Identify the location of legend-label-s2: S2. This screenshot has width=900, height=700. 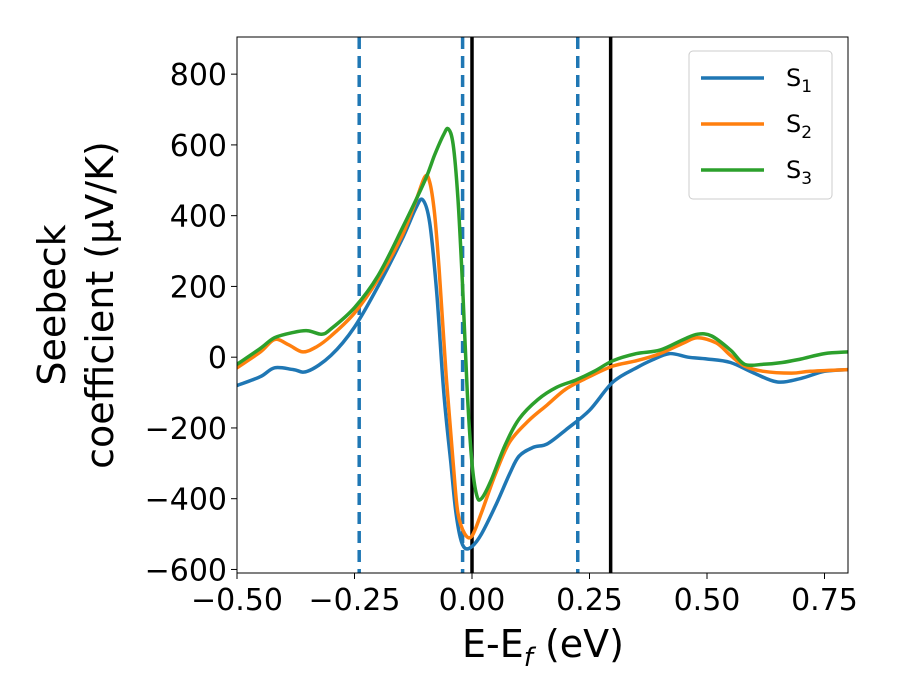
(799, 126).